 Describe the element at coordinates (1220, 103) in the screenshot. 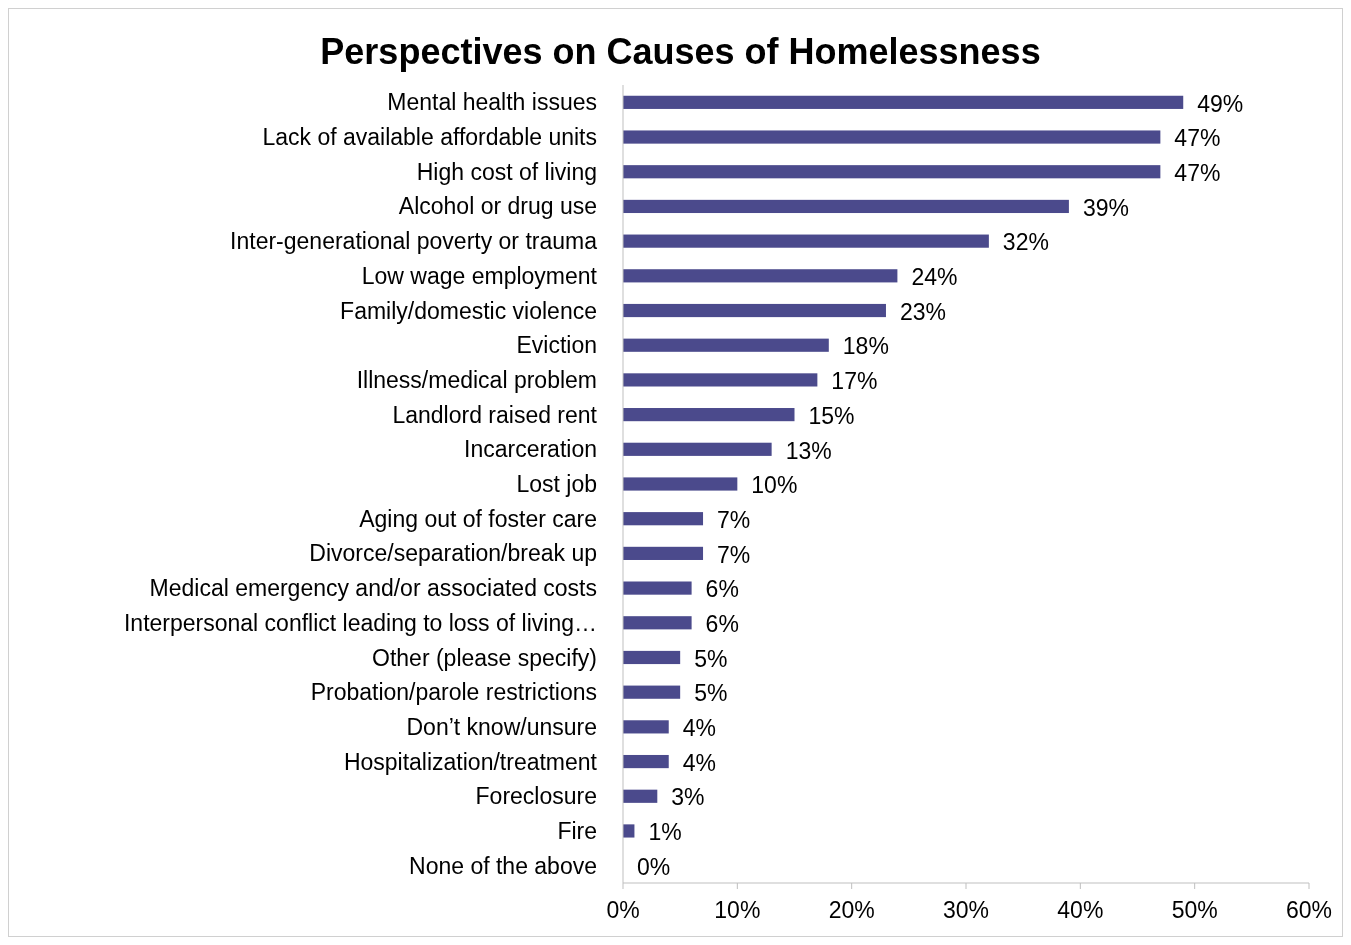

I see `data-label: 49%` at that location.